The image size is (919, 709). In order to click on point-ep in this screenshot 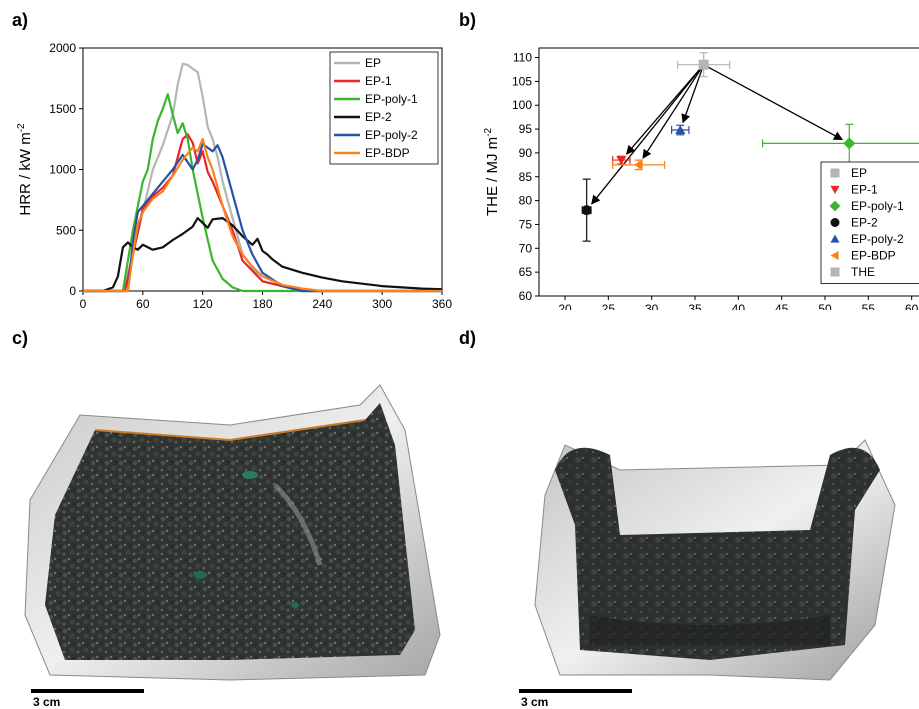, I will do `click(703, 64)`.